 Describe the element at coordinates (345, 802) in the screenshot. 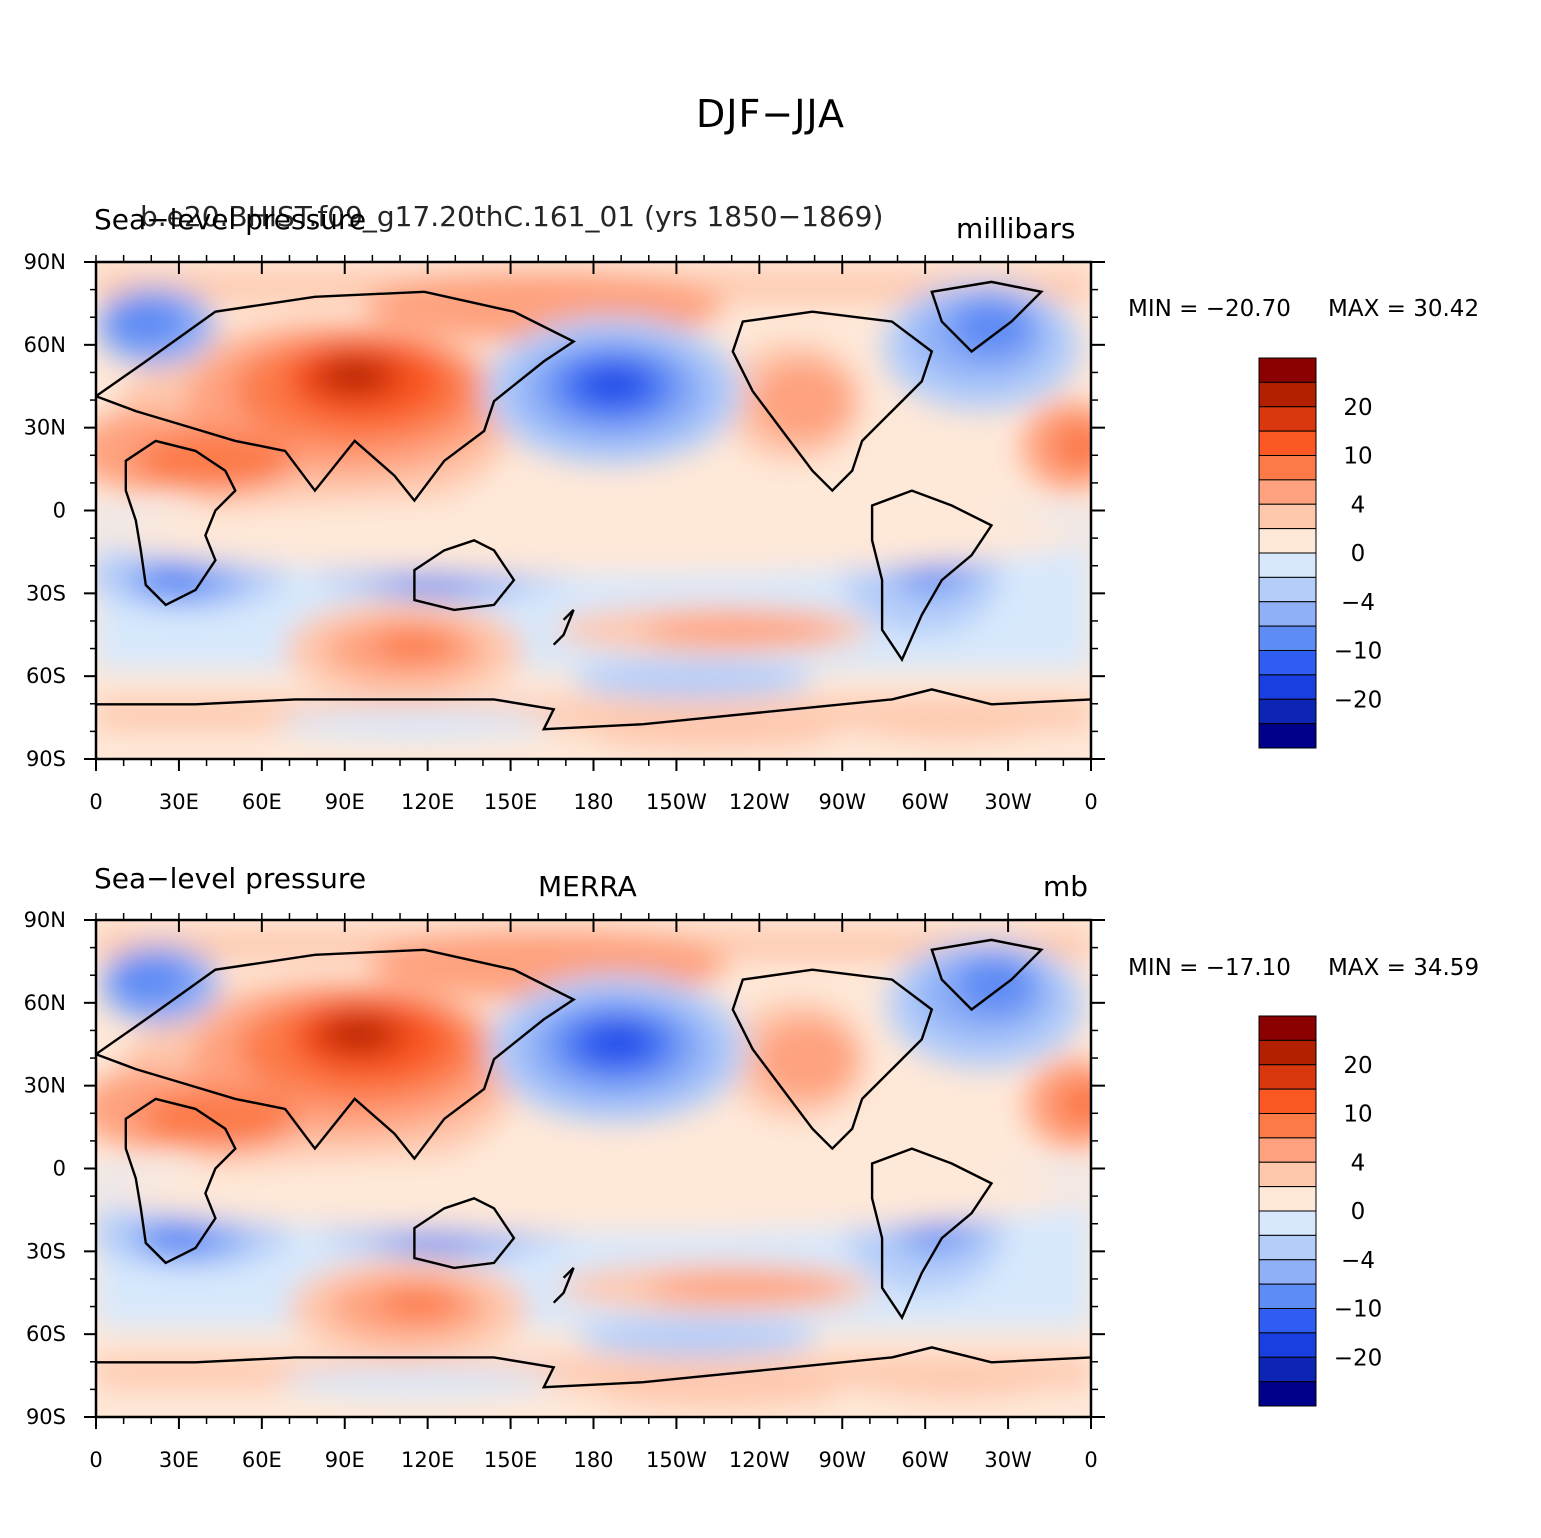

I see `x-tick-label: 90E` at that location.